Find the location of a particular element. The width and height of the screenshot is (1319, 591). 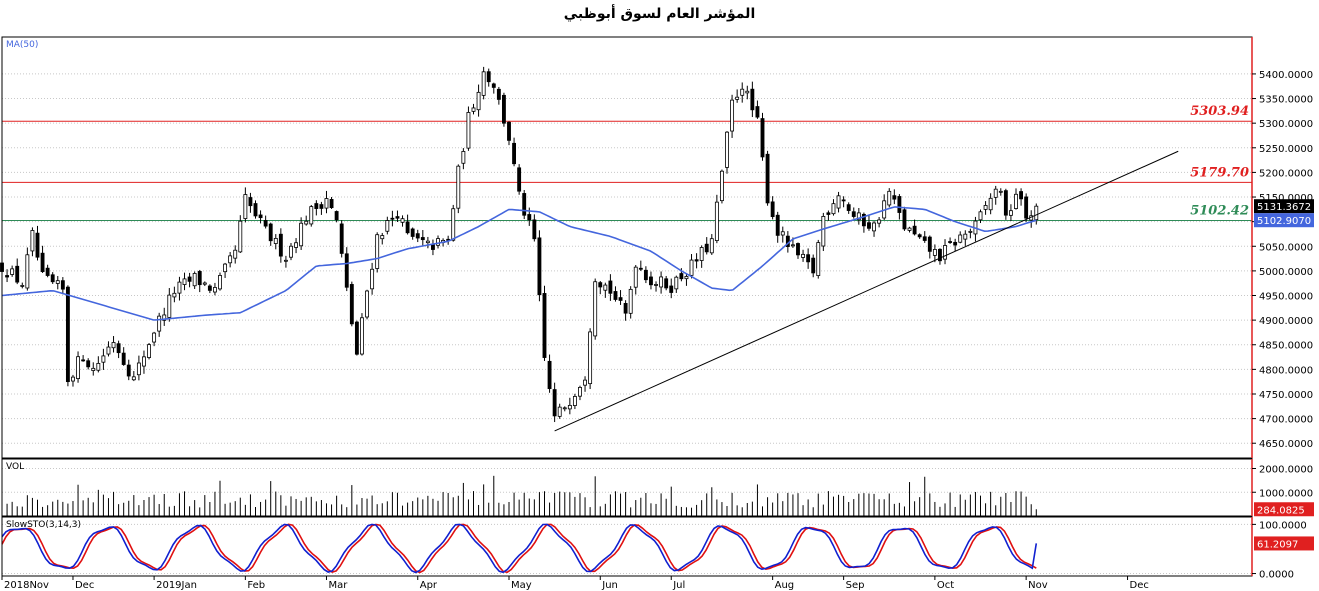

y-tick-label: 4800.0000 is located at coordinates (1286, 370).